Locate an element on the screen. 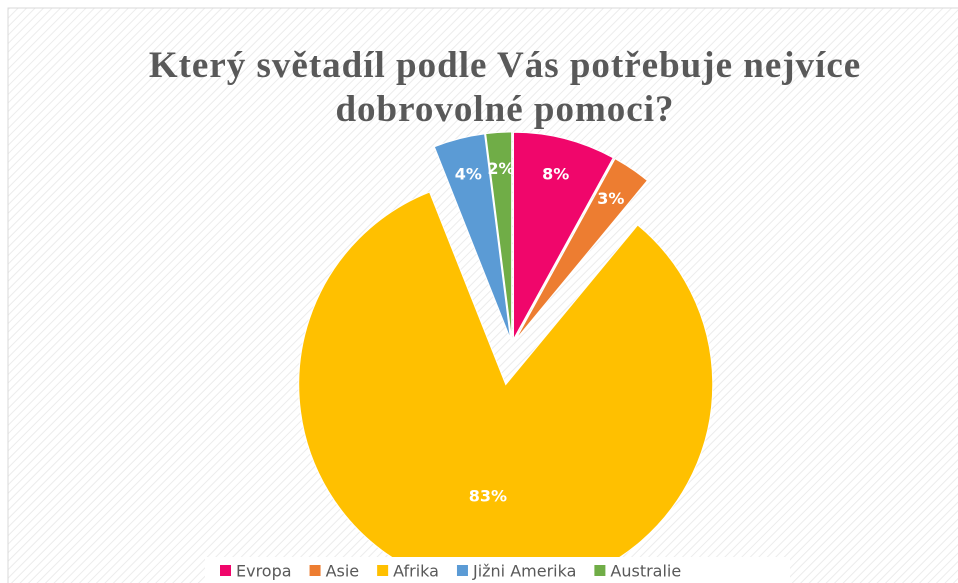 This screenshot has width=958, height=583. legend-label: Asie is located at coordinates (343, 571).